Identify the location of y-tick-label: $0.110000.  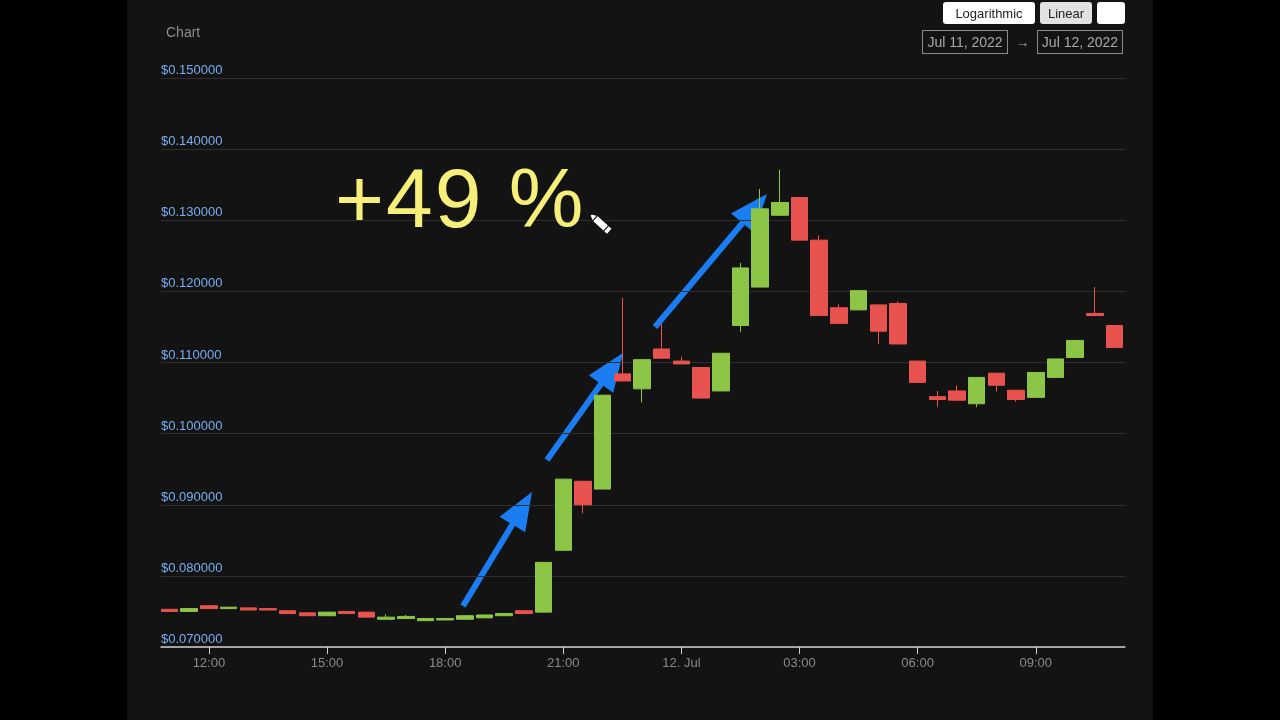
(191, 354).